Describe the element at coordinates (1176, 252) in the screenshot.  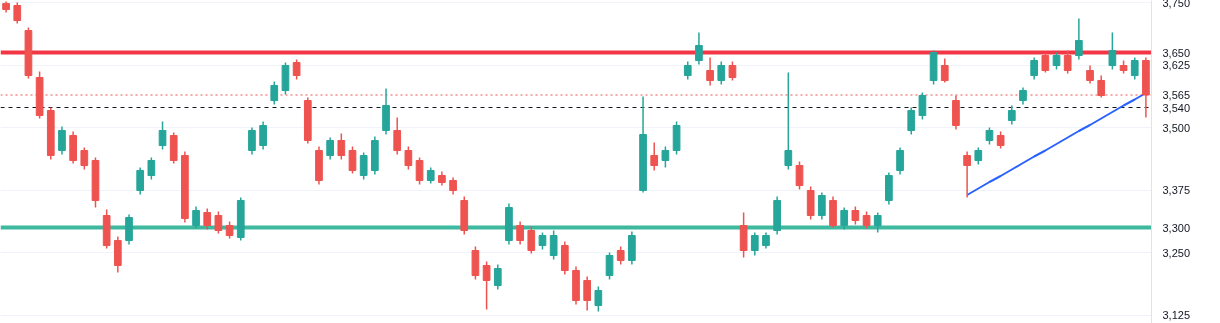
I see `y-tick-label: 3,250` at that location.